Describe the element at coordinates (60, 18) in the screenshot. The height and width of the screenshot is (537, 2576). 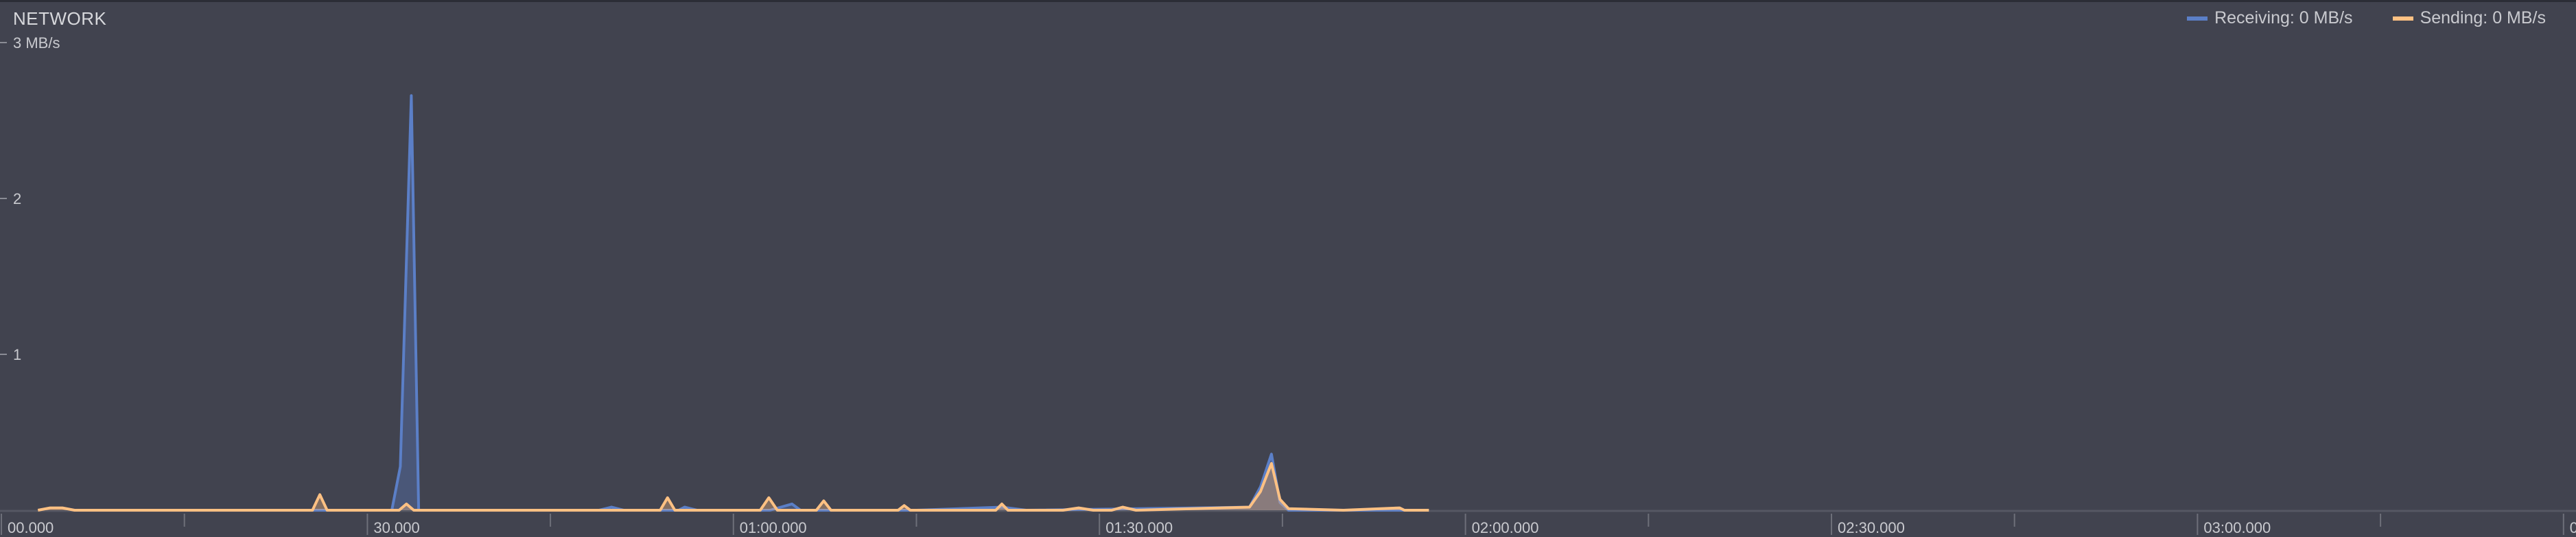
I see `chart-title: NETWORK` at that location.